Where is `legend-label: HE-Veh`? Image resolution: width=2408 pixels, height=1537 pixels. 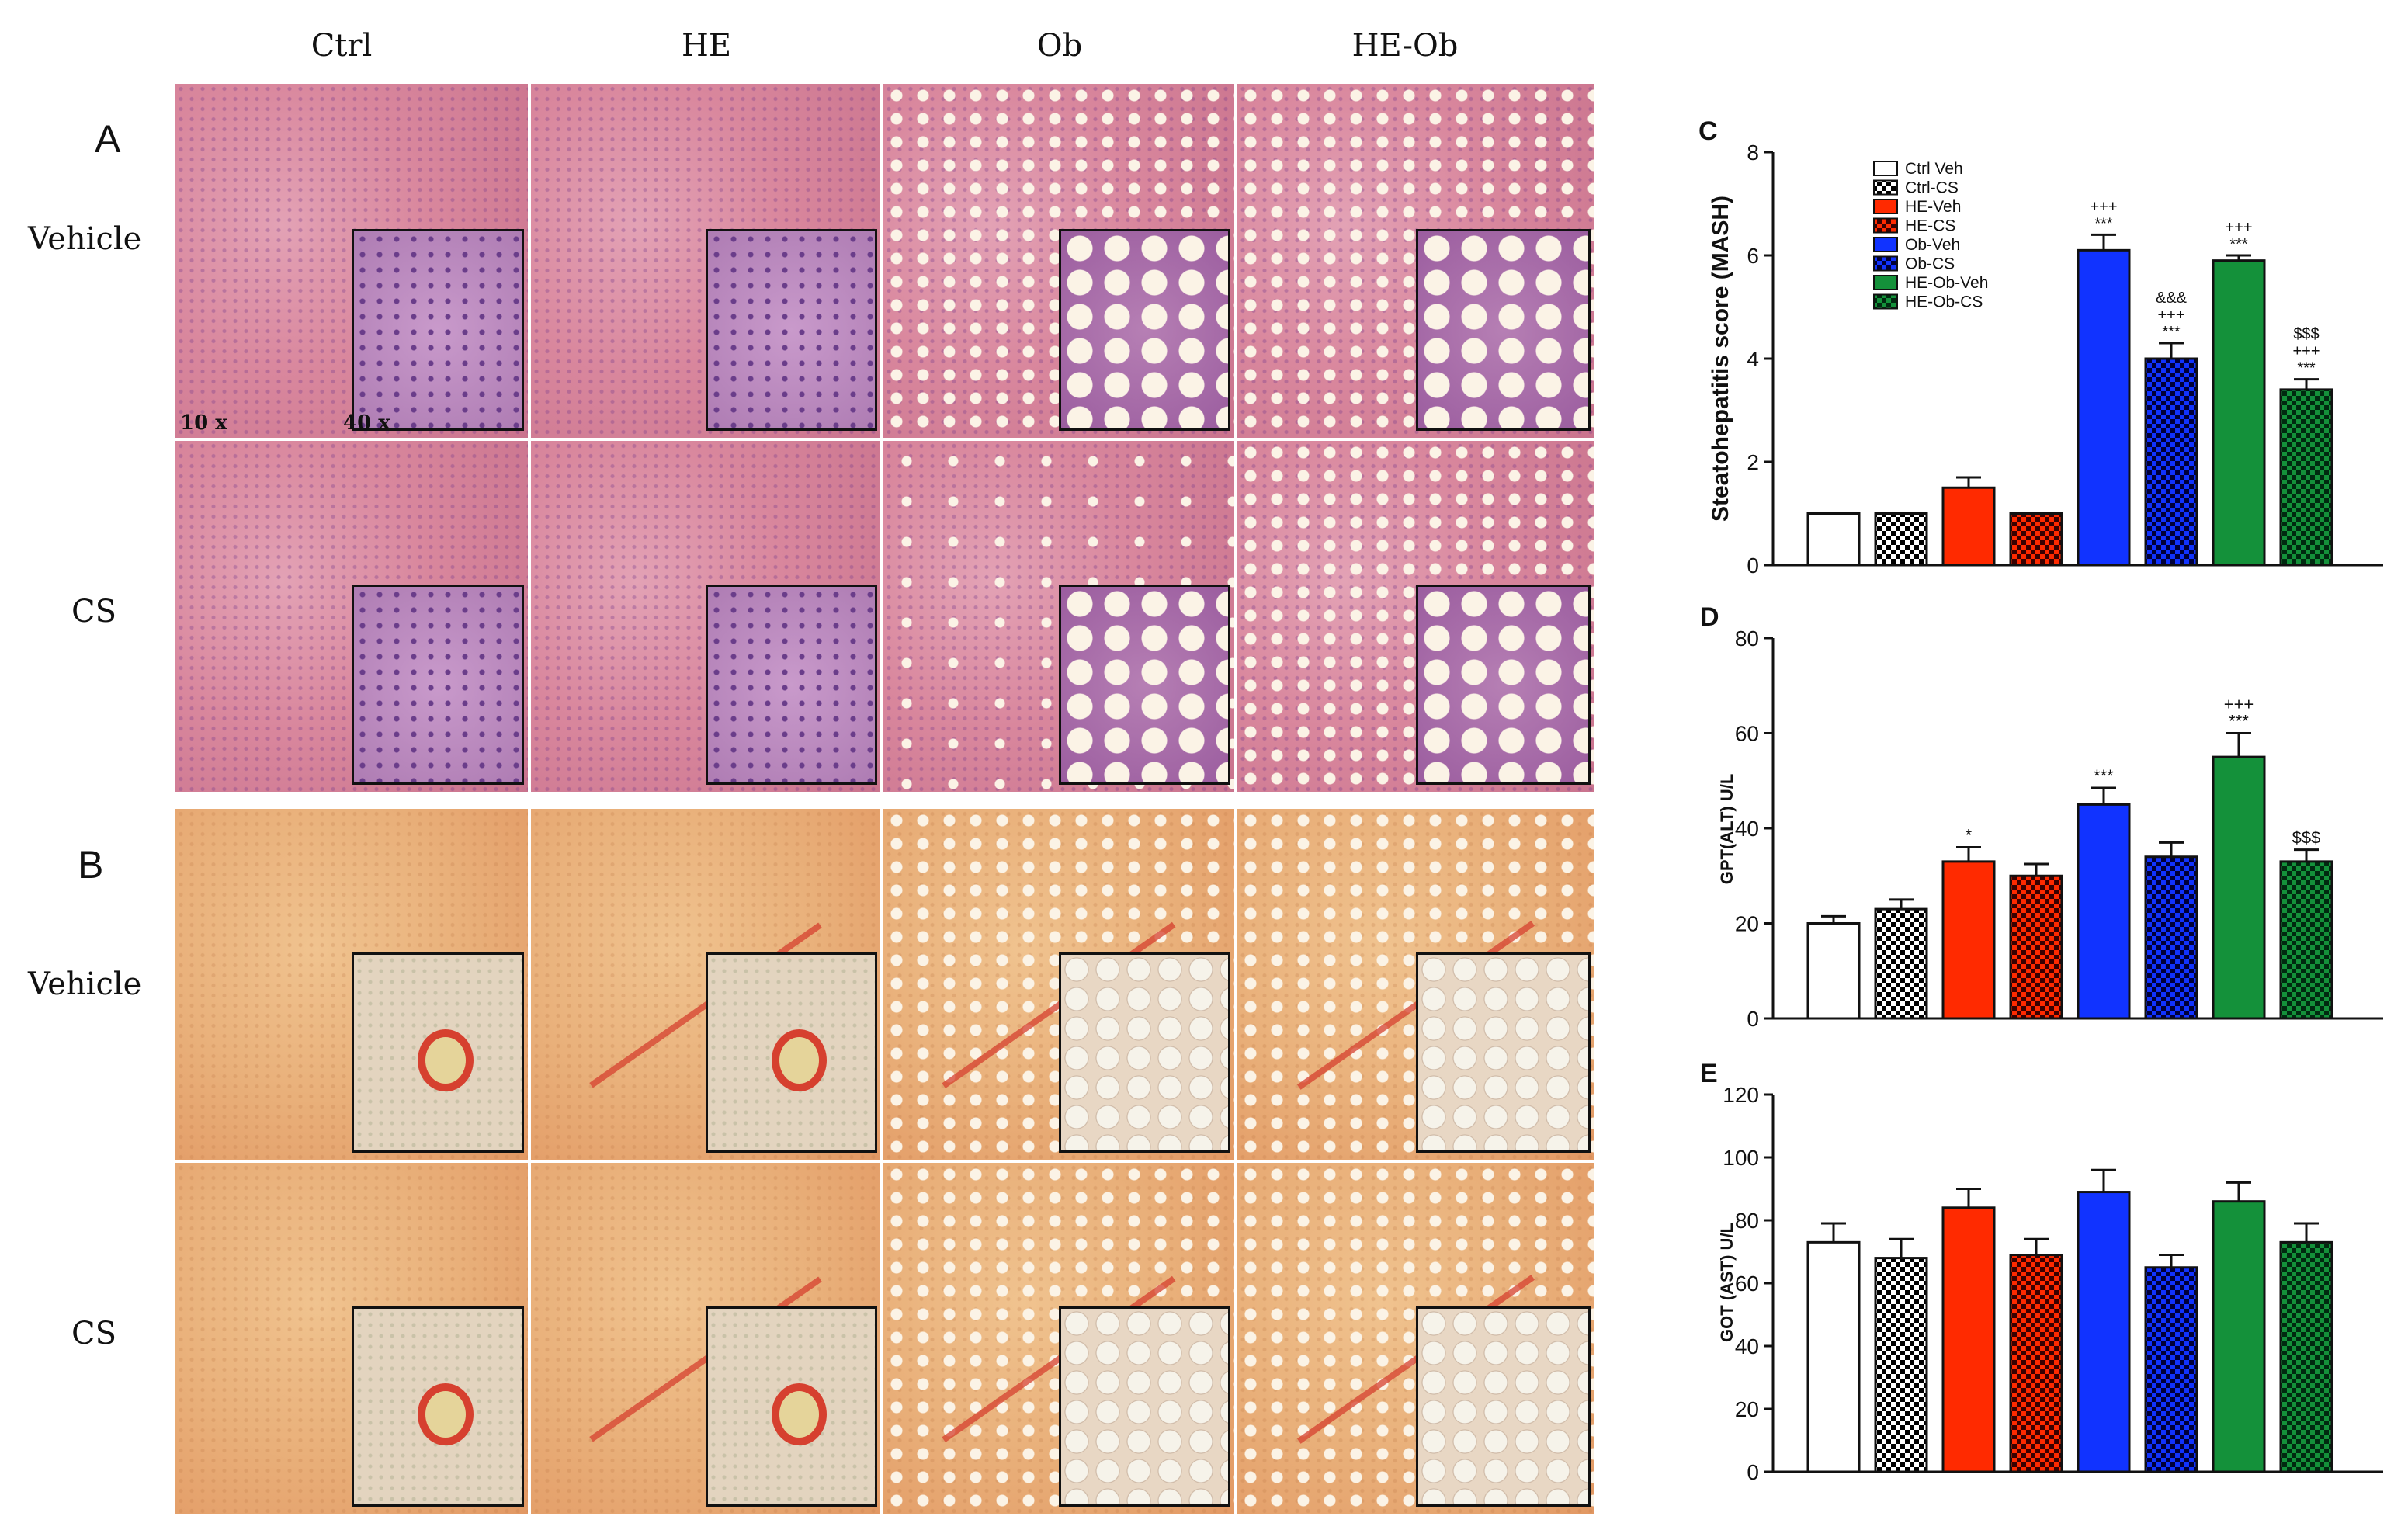
legend-label: HE-Veh is located at coordinates (1933, 207).